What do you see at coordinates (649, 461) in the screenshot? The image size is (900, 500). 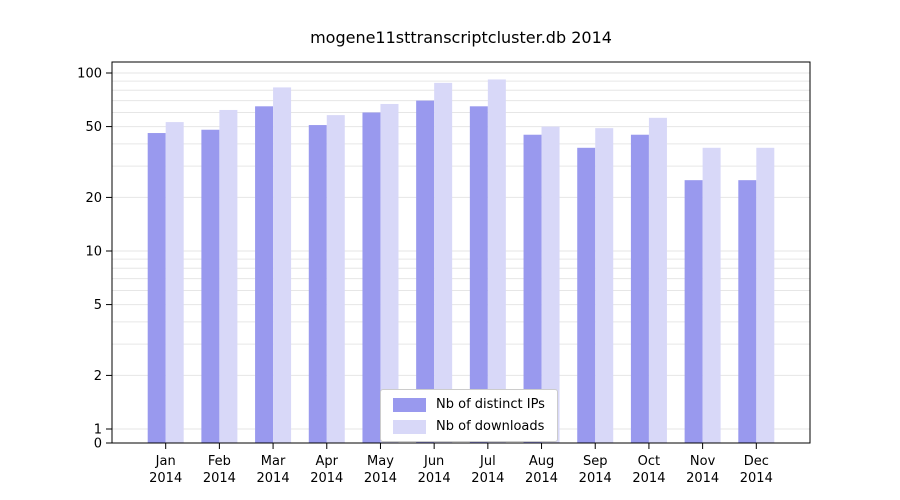 I see `svg-text: Oct` at bounding box center [649, 461].